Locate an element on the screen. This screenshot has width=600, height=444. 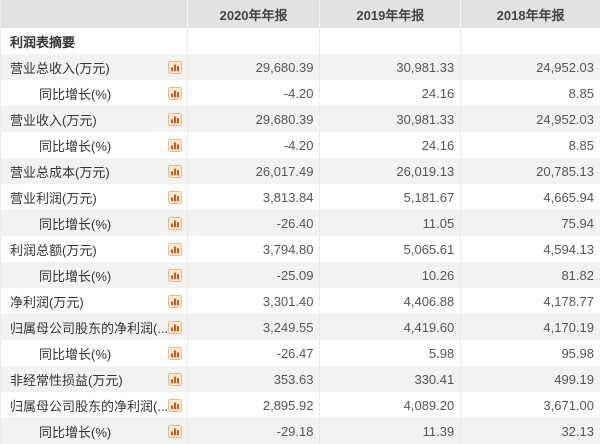
column-header-2018: 2018年年报 is located at coordinates (530, 14).